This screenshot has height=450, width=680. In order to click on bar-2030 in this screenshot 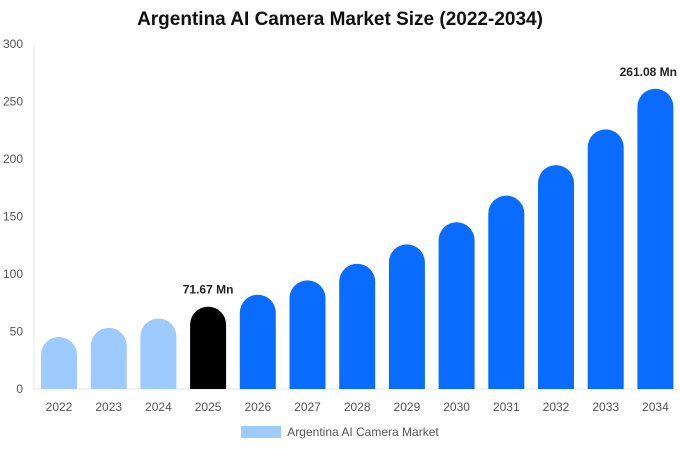, I will do `click(456, 305)`.